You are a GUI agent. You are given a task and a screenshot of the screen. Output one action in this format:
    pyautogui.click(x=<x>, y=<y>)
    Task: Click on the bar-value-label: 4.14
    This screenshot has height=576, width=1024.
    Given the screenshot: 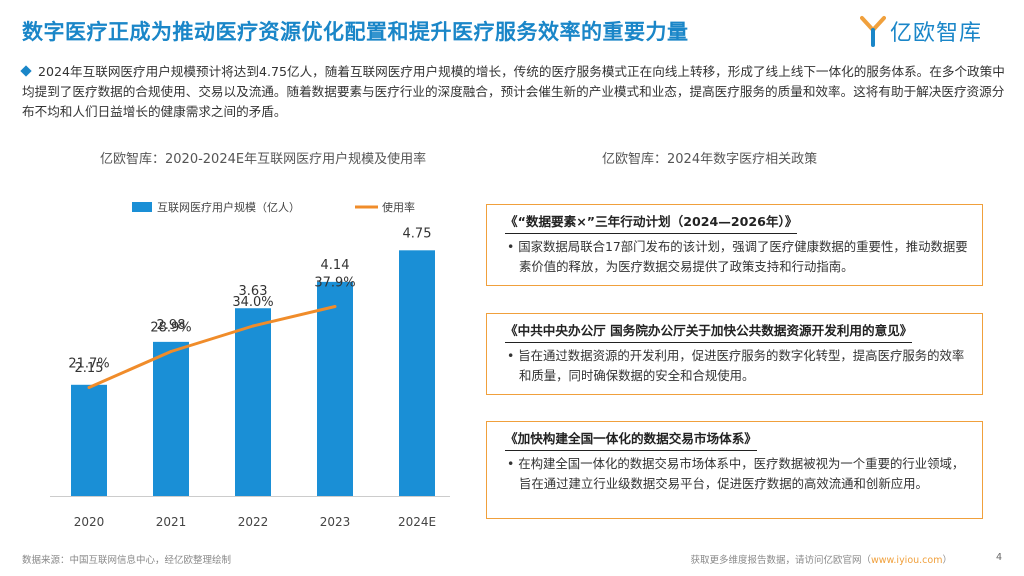 What is the action you would take?
    pyautogui.click(x=335, y=265)
    